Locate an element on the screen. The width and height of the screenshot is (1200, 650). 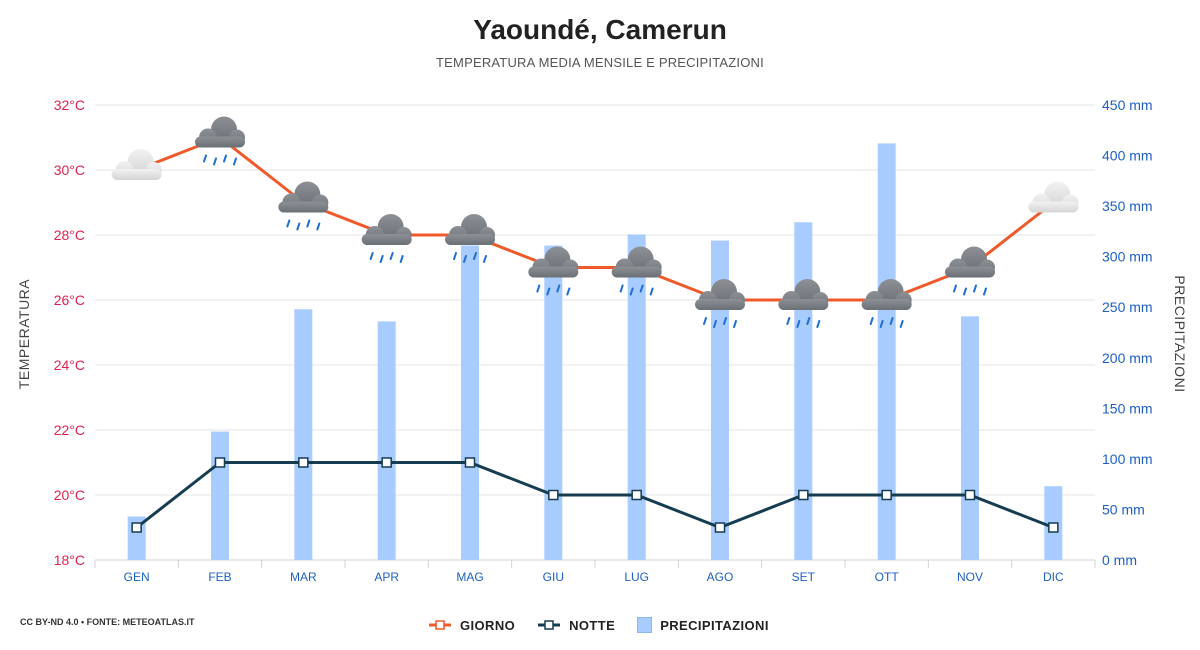
night-marker-dic is located at coordinates (1053, 527).